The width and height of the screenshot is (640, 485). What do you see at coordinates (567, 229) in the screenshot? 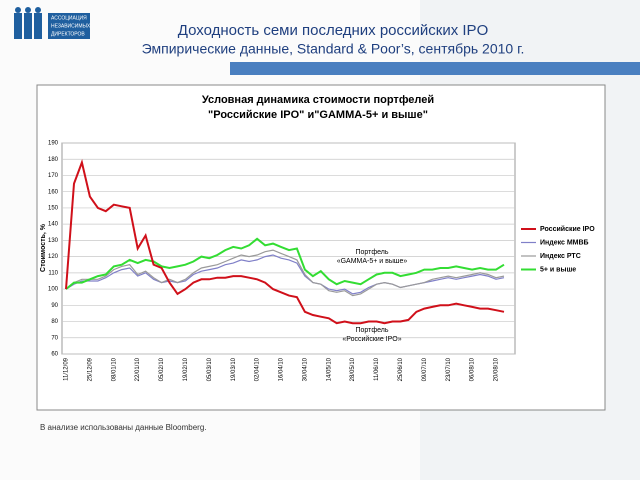
I see `legend-label: Российские IPO` at bounding box center [567, 229].